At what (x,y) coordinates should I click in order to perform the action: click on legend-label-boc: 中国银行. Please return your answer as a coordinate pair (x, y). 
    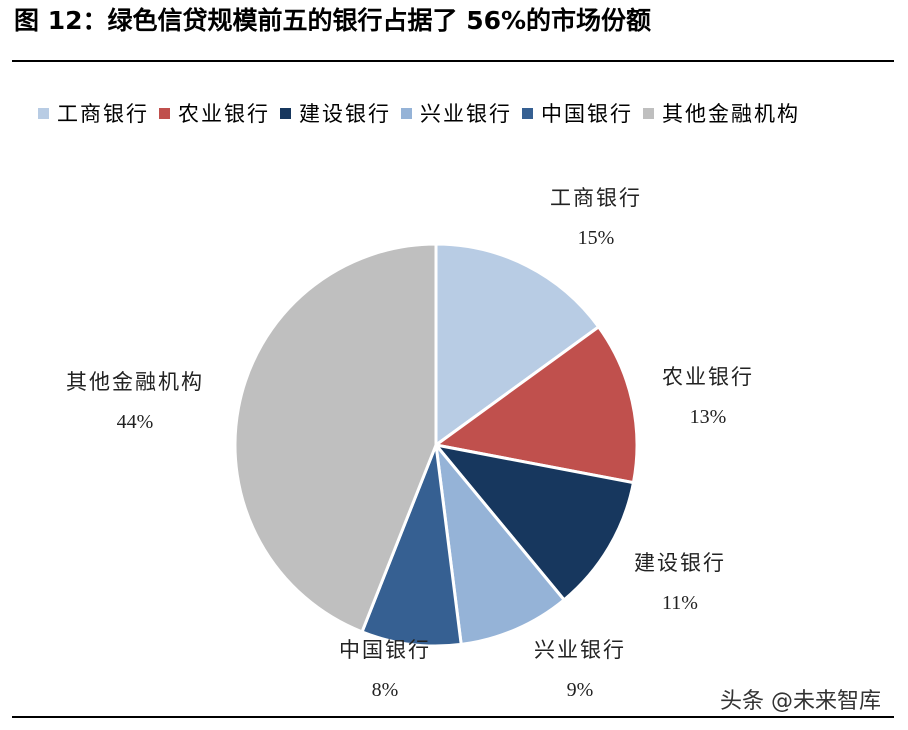
    Looking at the image, I should click on (587, 114).